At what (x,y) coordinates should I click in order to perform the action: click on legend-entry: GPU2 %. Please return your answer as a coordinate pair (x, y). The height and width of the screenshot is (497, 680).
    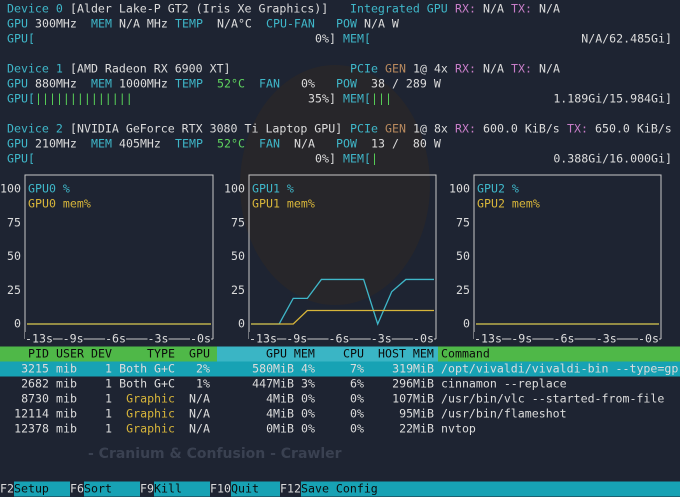
    Looking at the image, I should click on (498, 189).